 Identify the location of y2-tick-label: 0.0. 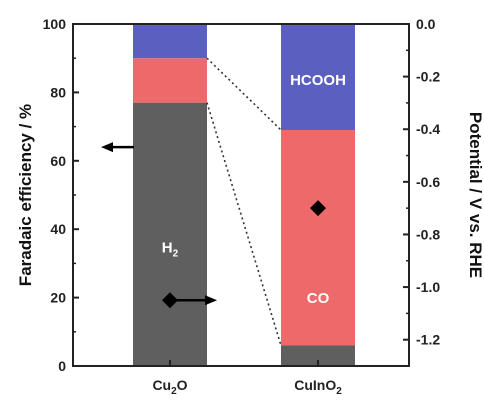
(426, 24).